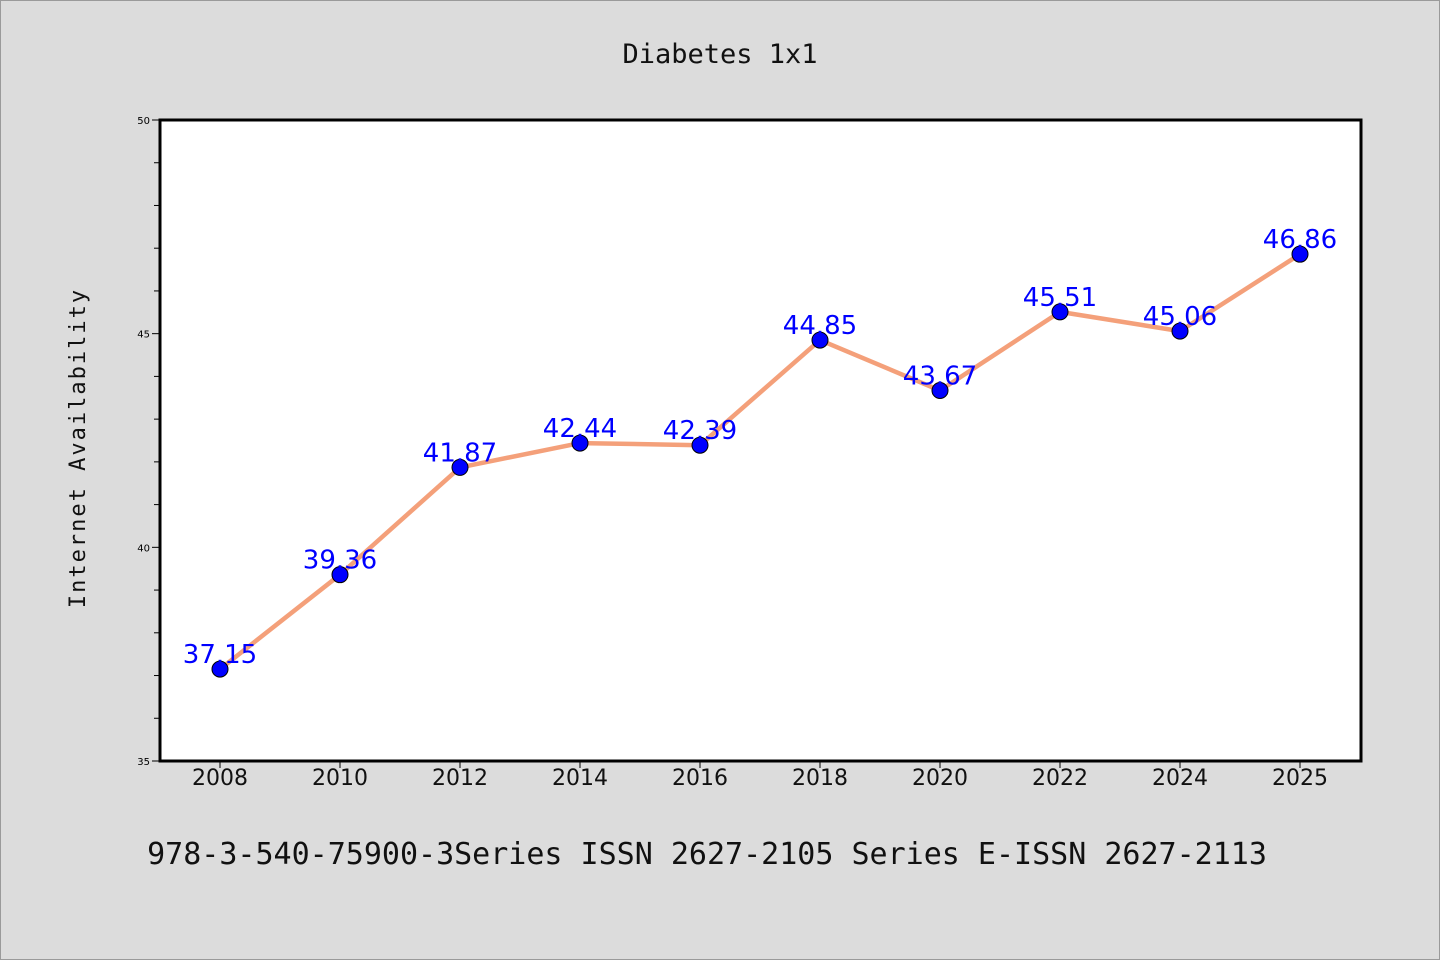 The height and width of the screenshot is (960, 1440). I want to click on chart-title: Diabetes 1x1, so click(719, 54).